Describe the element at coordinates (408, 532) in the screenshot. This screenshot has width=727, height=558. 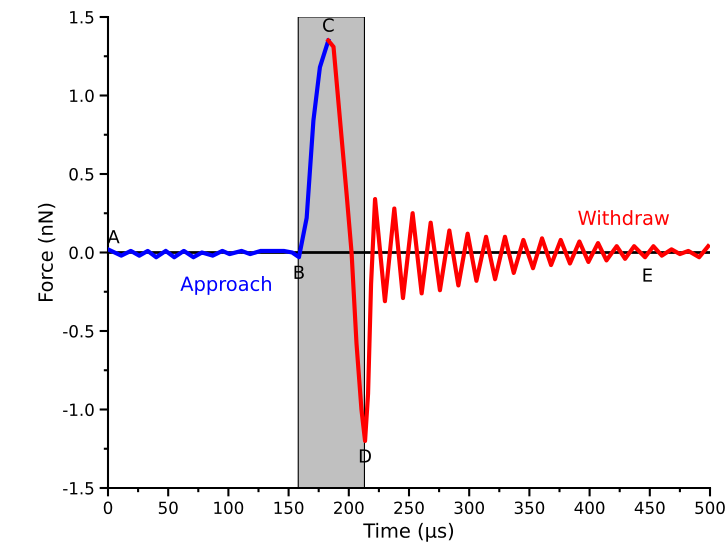
I see `x-axis-title: Time (µs)` at that location.